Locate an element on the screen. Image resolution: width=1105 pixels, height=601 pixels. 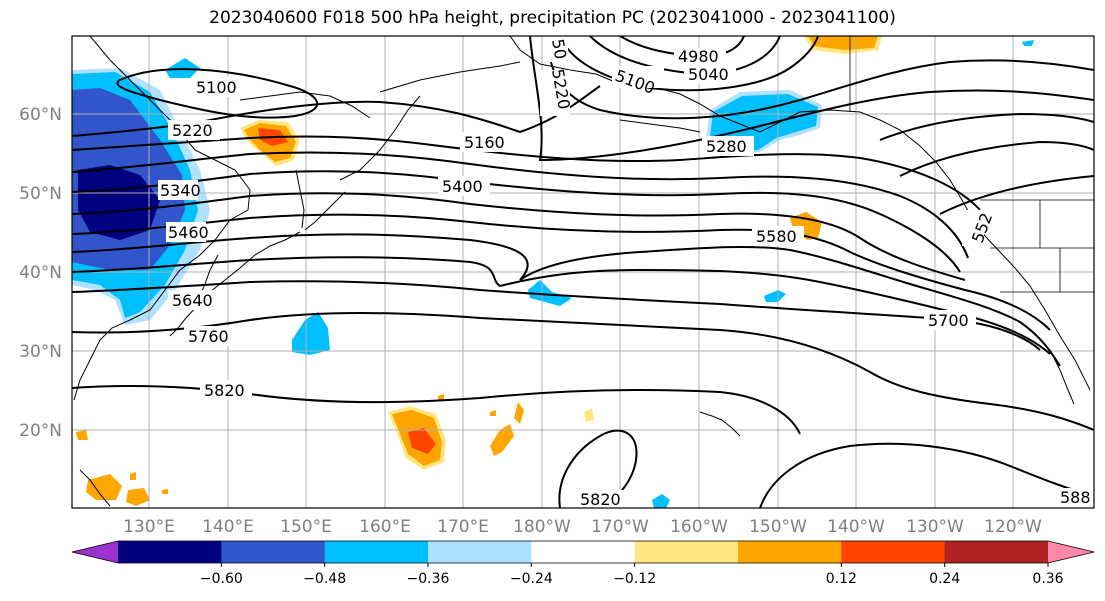
coast-hawaii is located at coordinates (720, 424).